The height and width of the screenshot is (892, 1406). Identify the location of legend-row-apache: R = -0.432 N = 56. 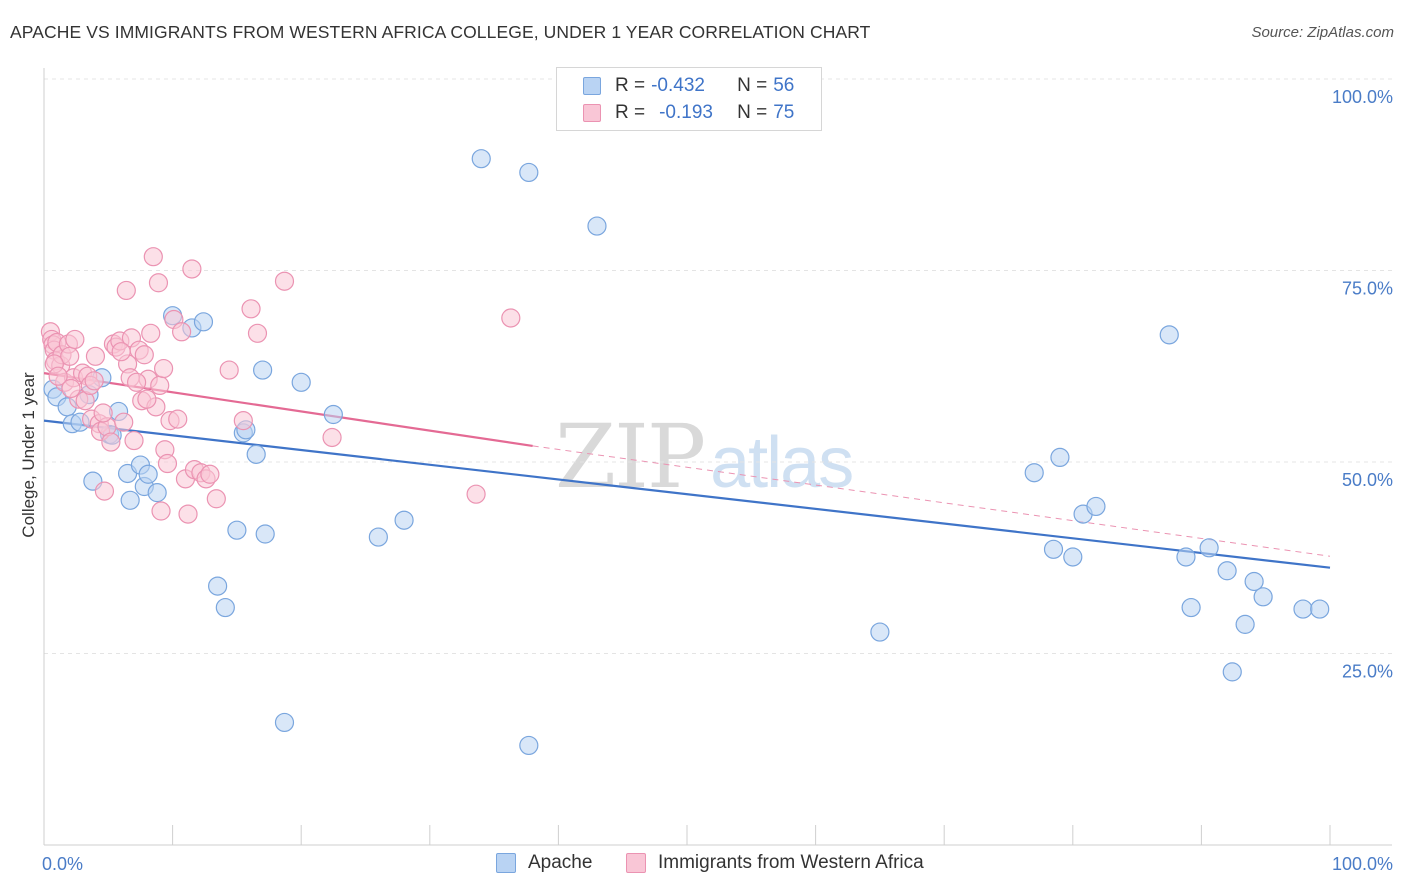
(688, 86).